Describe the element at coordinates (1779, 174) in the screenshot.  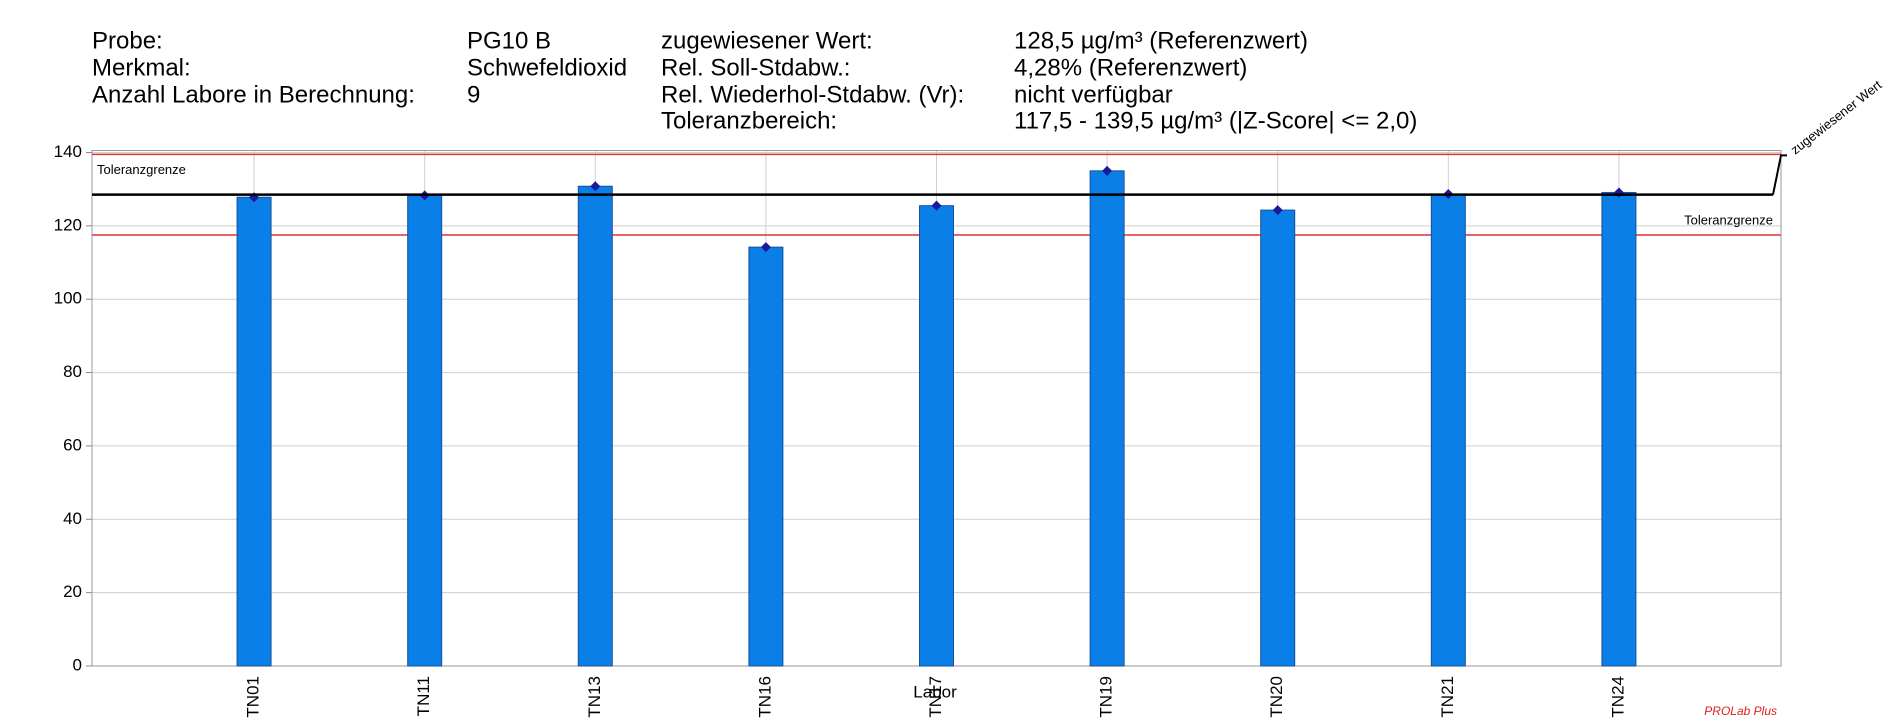
I see `assigned-connector` at that location.